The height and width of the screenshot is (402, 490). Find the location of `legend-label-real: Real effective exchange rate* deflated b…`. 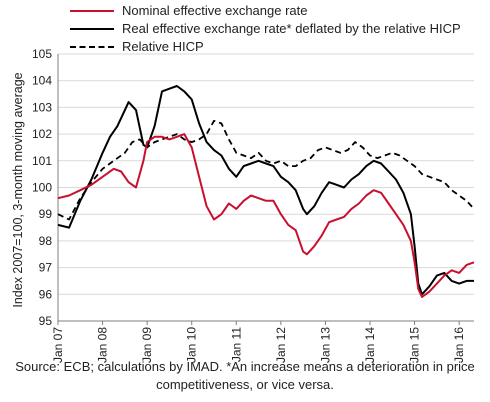

legend-label-real: Real effective exchange rate* deflated b… is located at coordinates (291, 28).